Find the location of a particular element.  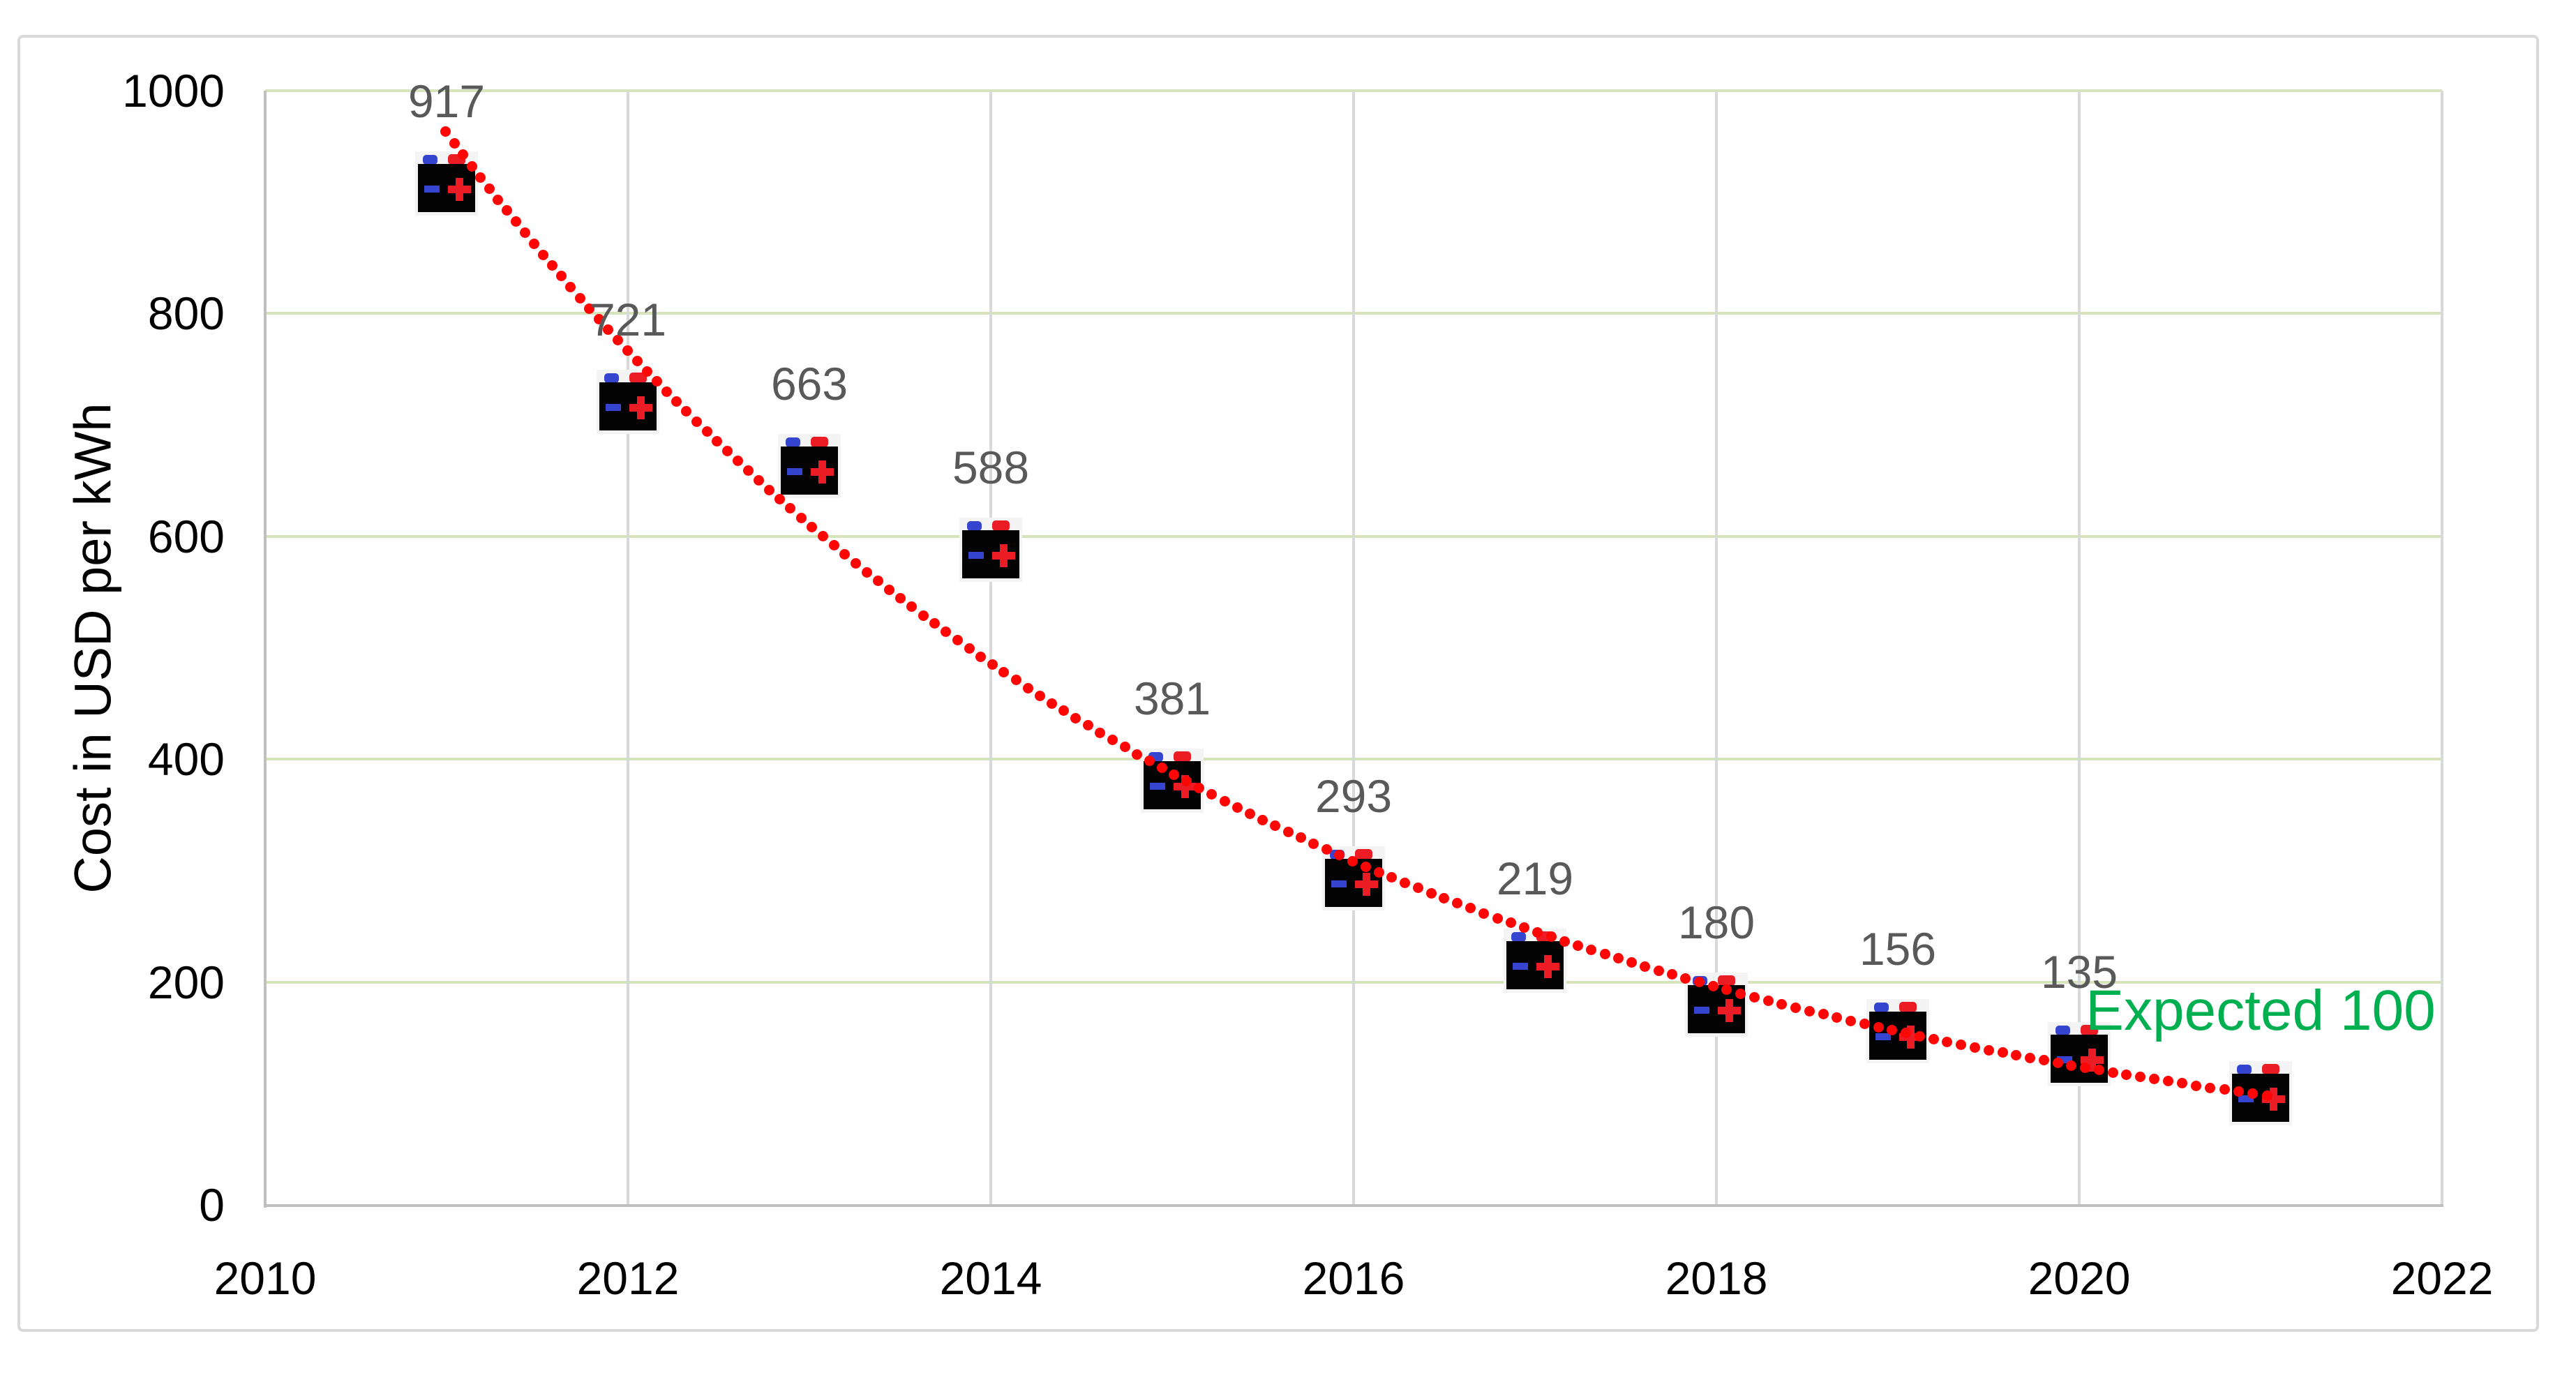

x-tick-label: 2010 is located at coordinates (265, 1278).